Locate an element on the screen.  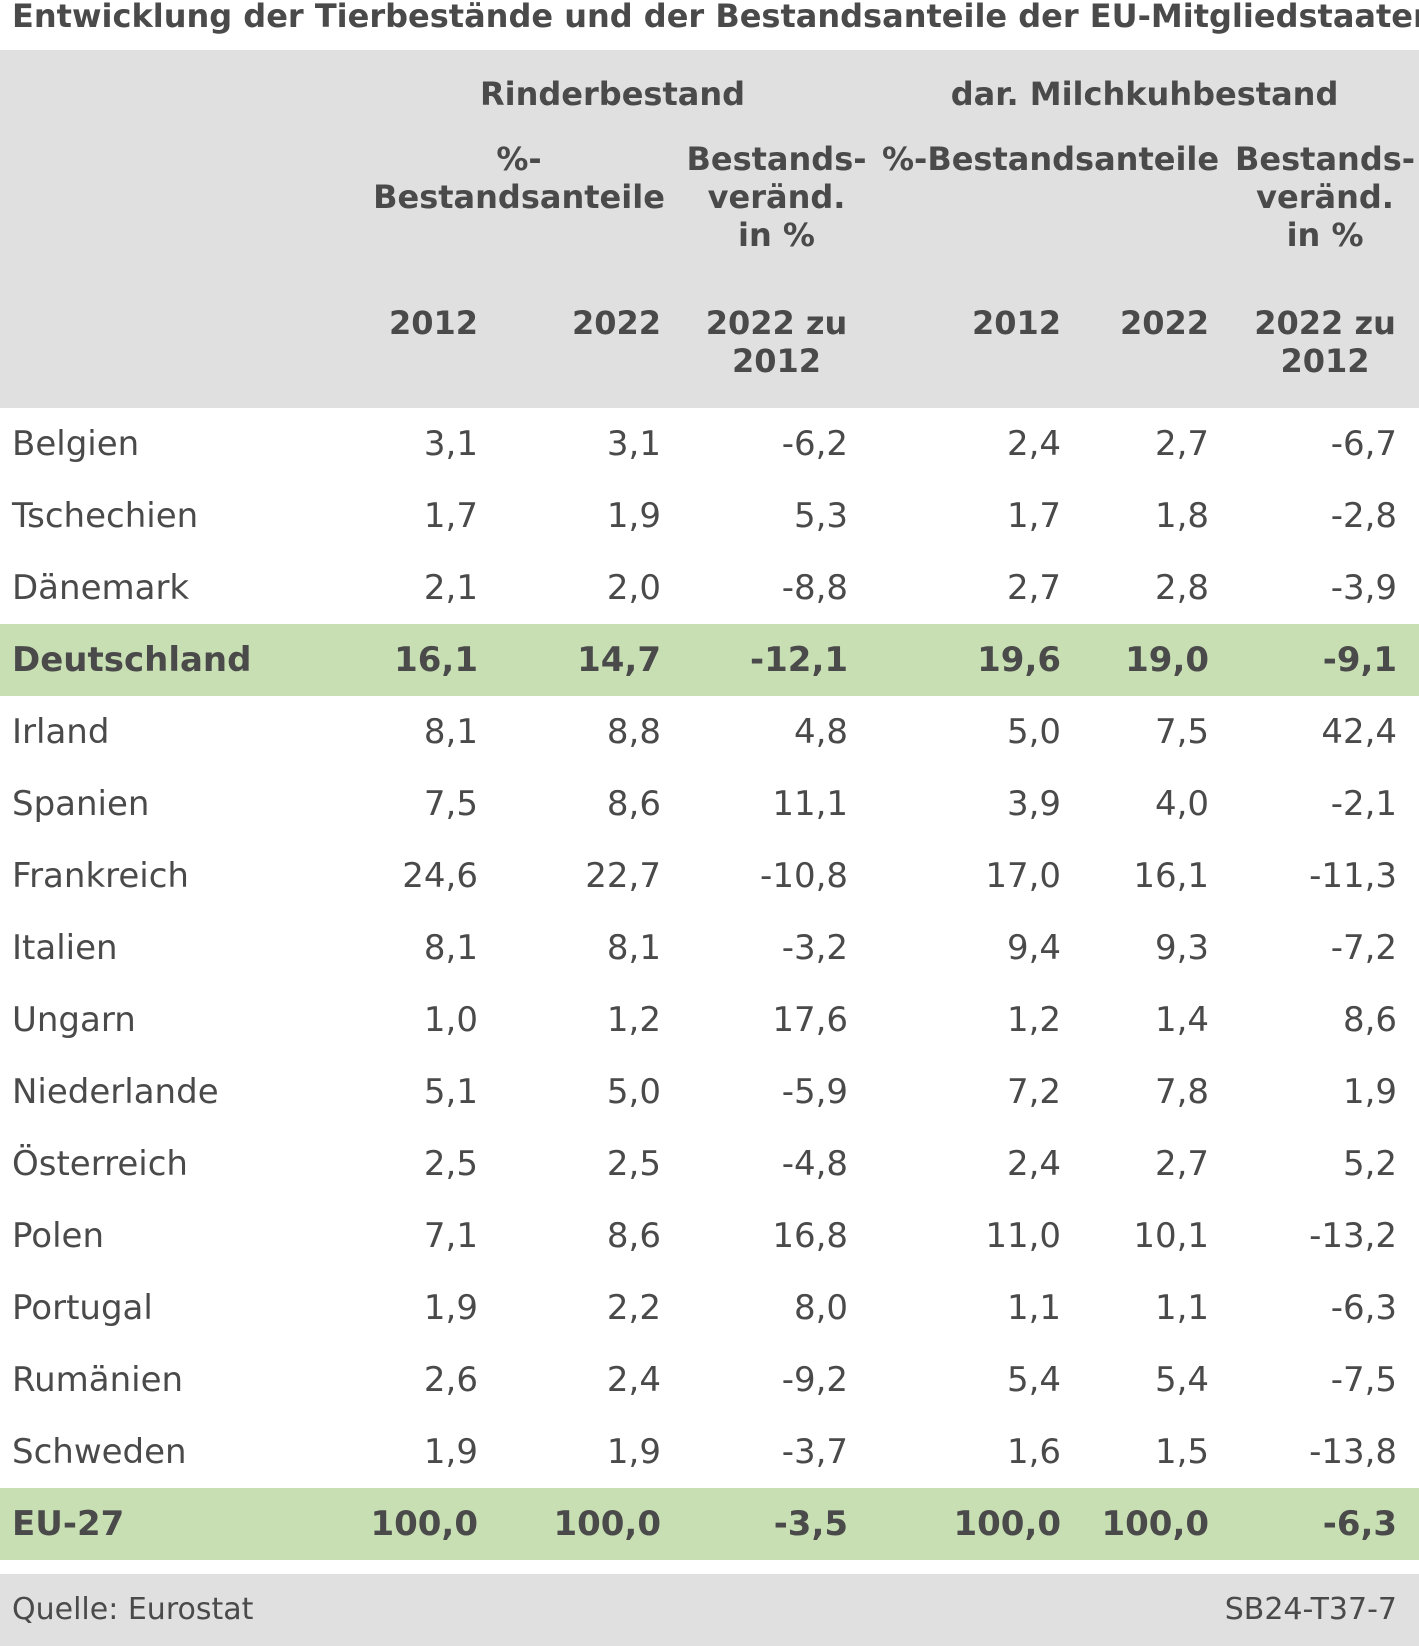
value-cell-c2012: 8,1 is located at coordinates (450, 948).